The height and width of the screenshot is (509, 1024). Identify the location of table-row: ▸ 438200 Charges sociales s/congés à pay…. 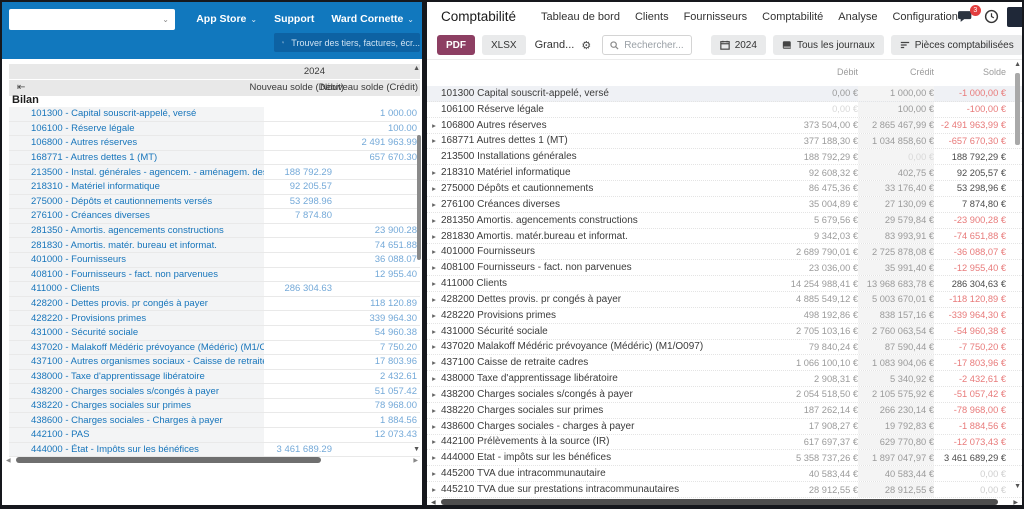
(724, 395).